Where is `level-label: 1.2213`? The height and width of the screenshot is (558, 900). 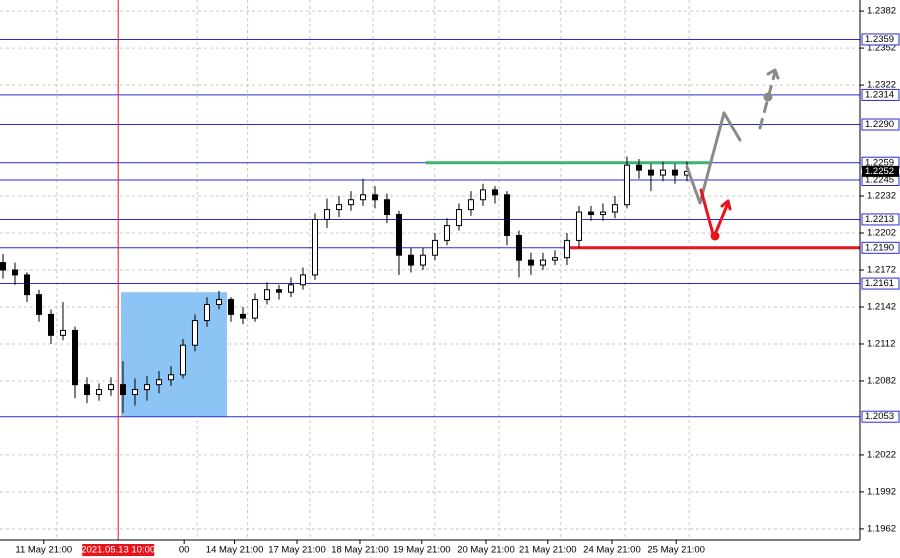
level-label: 1.2213 is located at coordinates (879, 219).